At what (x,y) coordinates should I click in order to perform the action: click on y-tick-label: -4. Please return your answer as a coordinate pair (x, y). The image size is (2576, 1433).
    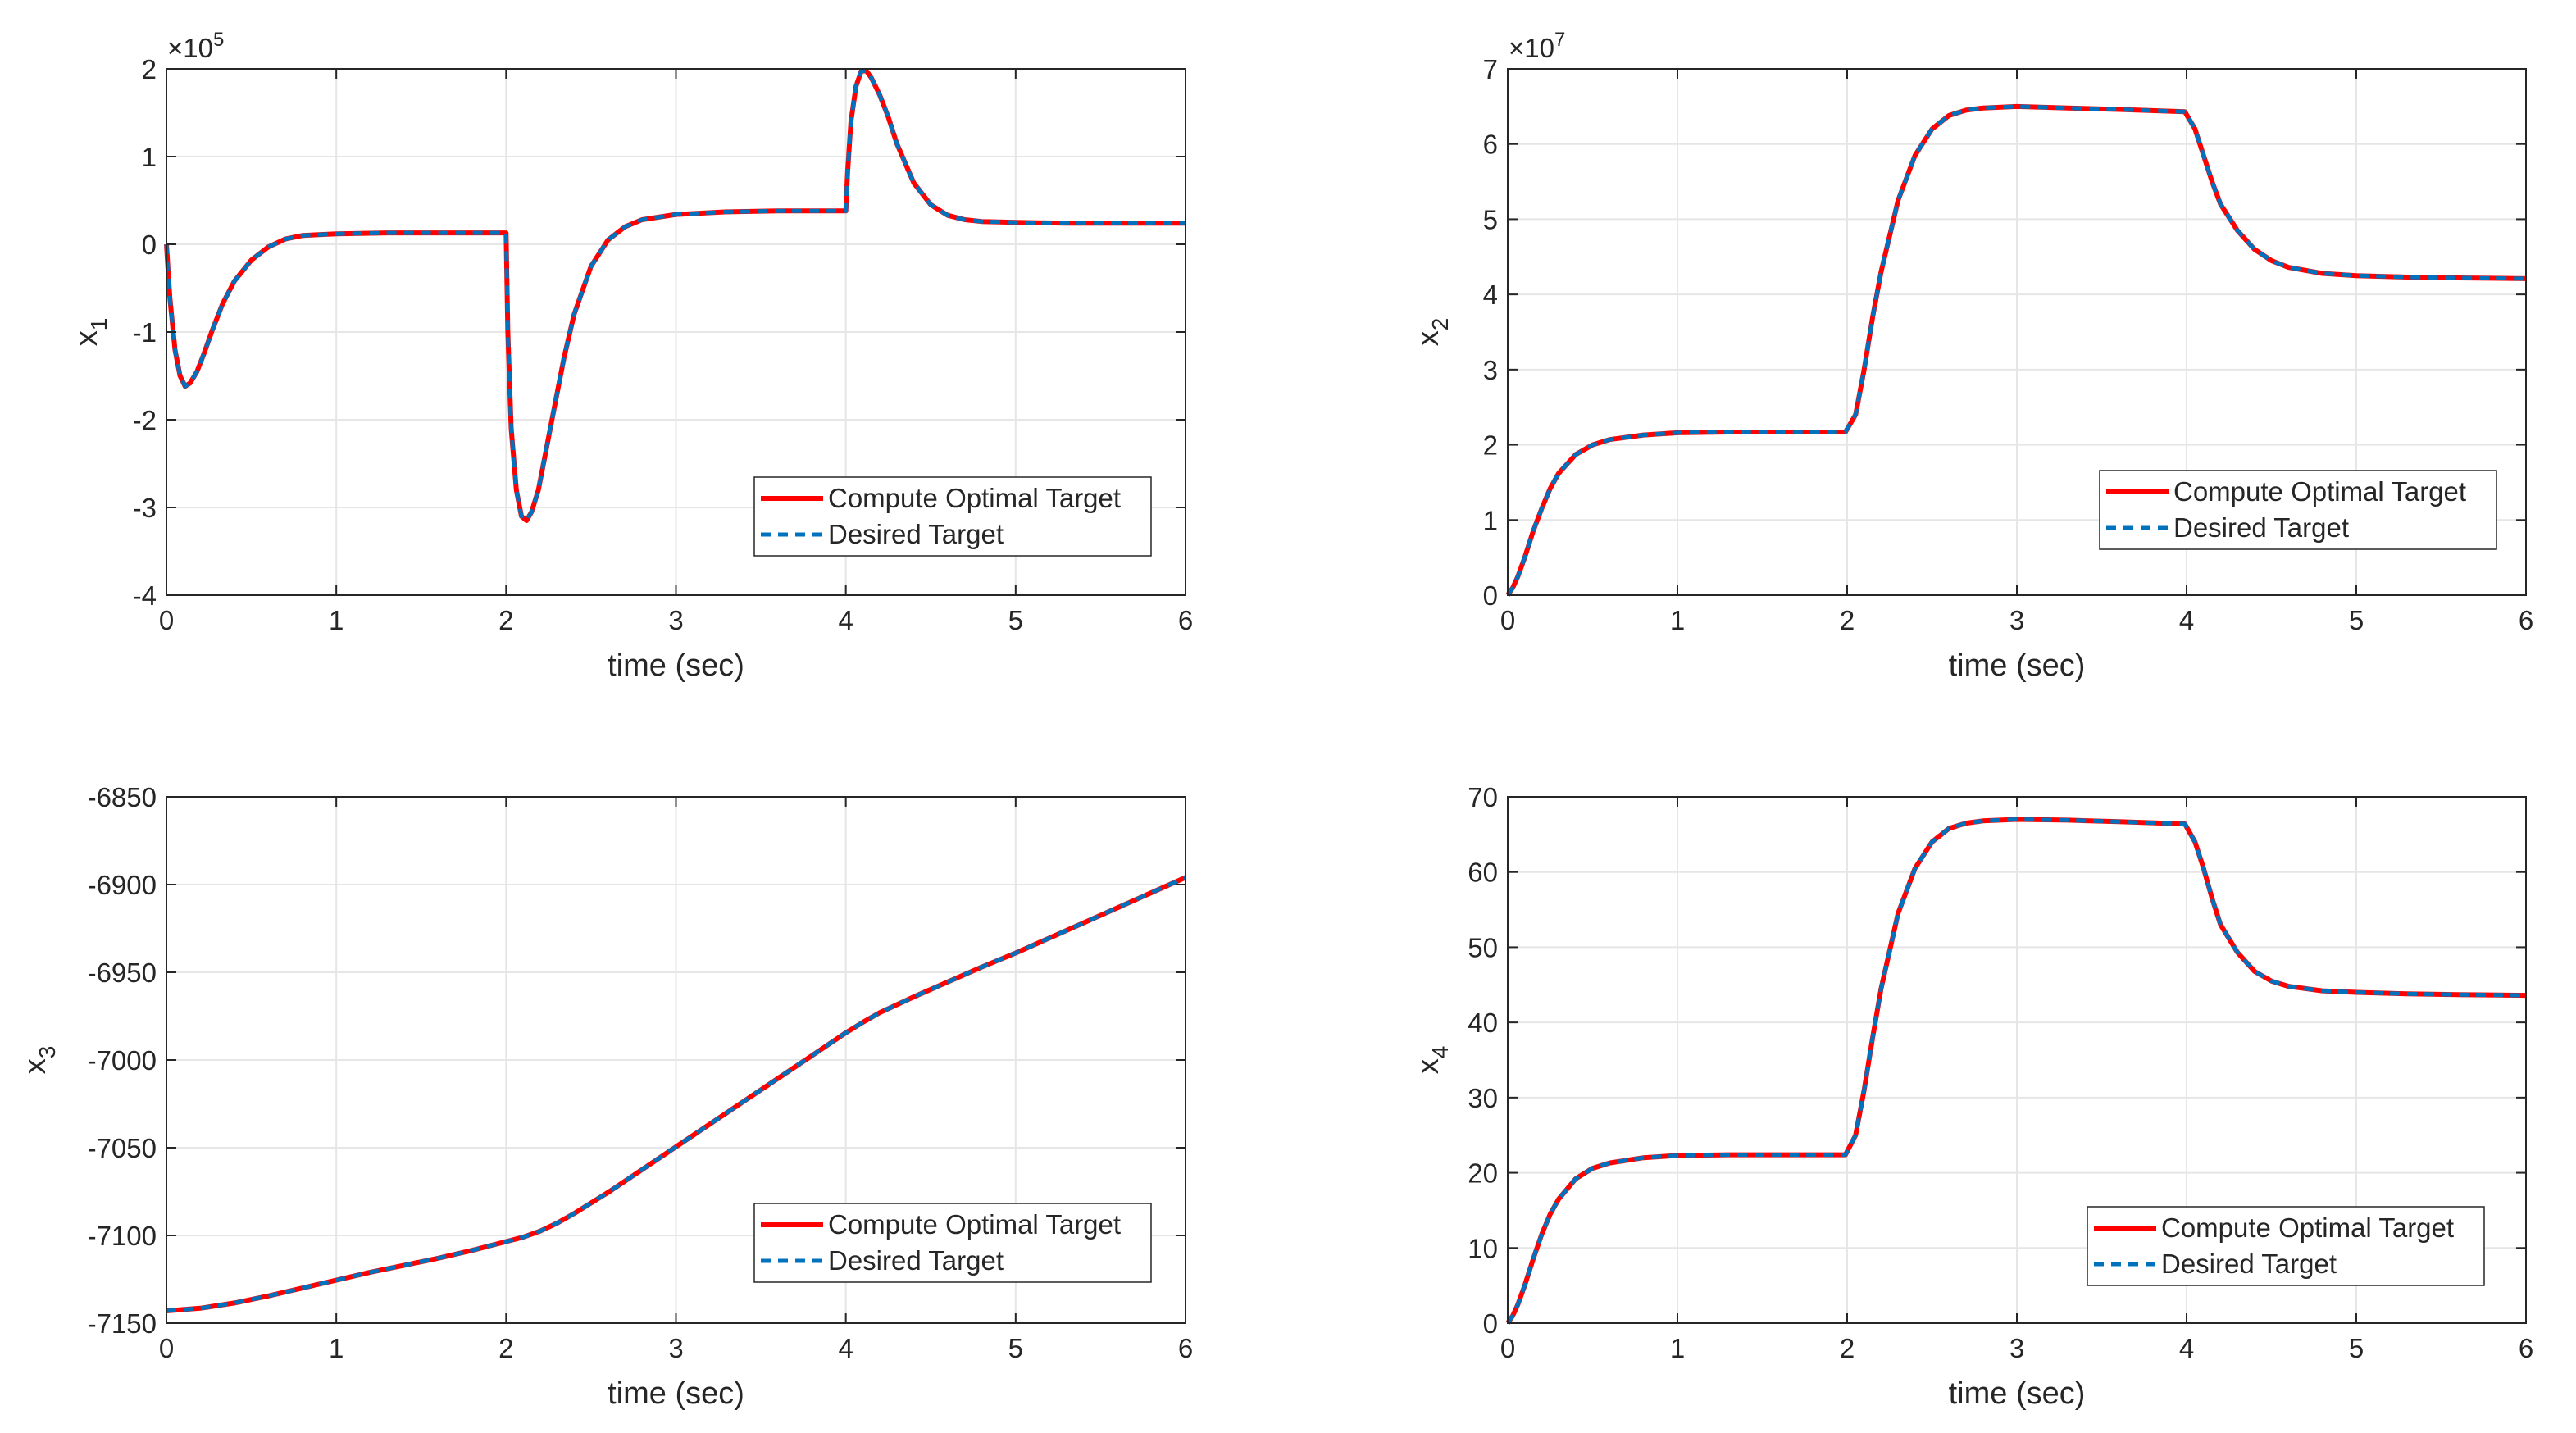
    Looking at the image, I should click on (145, 596).